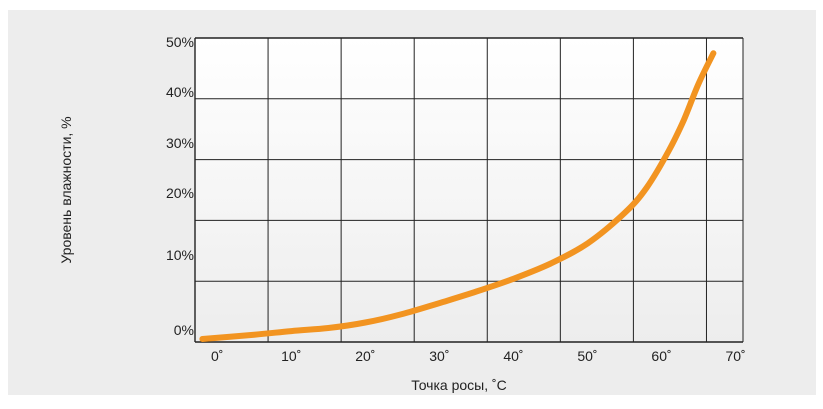 The height and width of the screenshot is (409, 823). I want to click on x-axis-label: Точка росы, ˚С, so click(459, 385).